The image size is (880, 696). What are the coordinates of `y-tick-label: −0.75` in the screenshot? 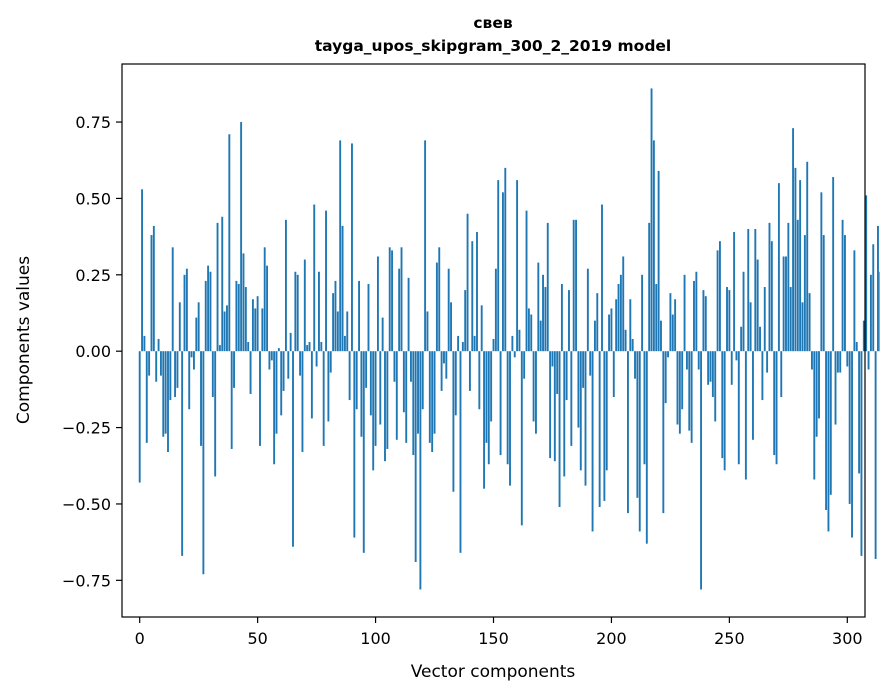 It's located at (86, 580).